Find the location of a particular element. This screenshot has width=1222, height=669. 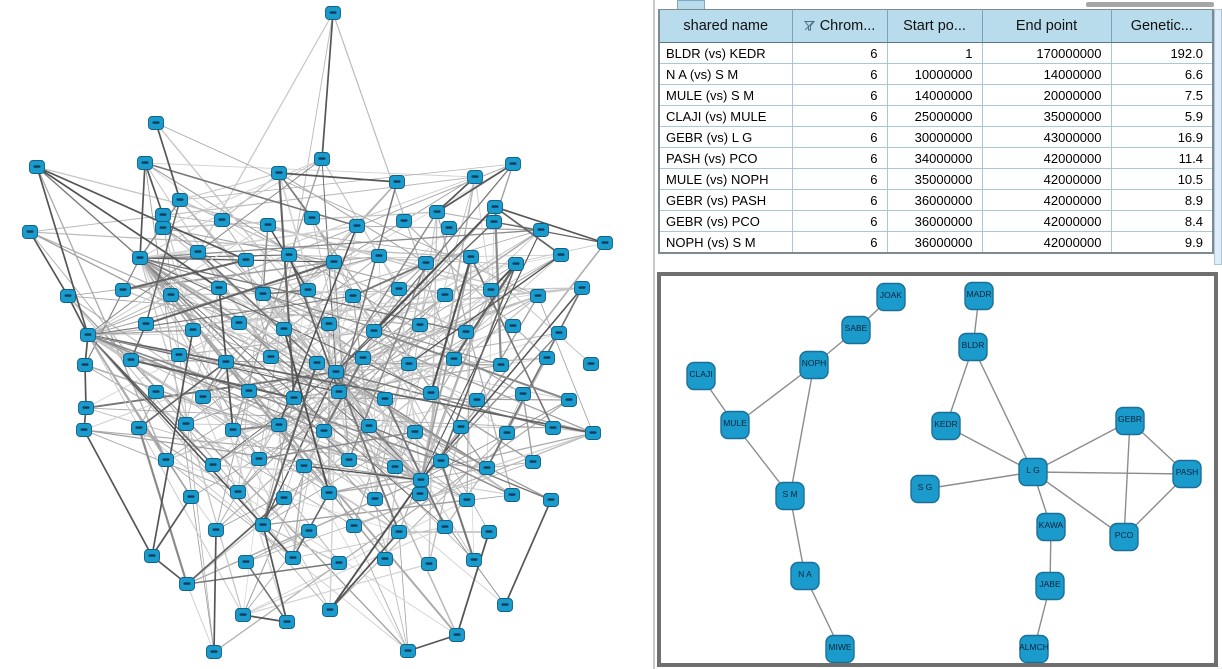

network-node: S M is located at coordinates (790, 496).